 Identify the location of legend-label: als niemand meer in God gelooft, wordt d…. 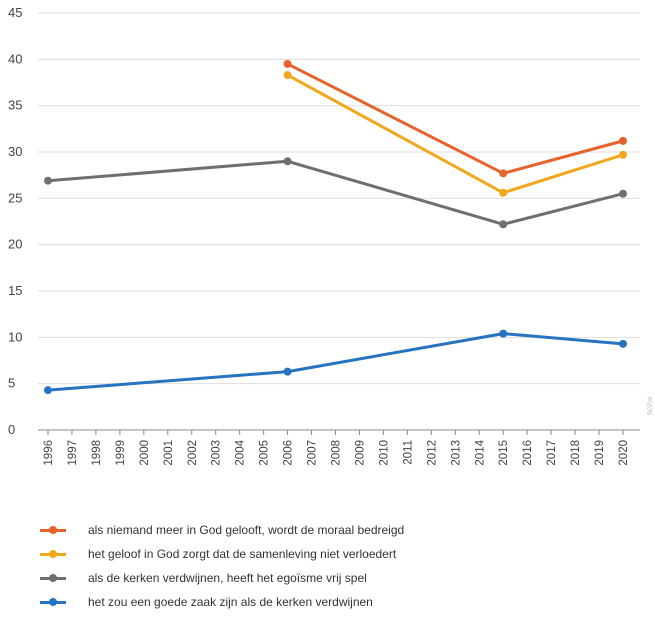
(246, 530).